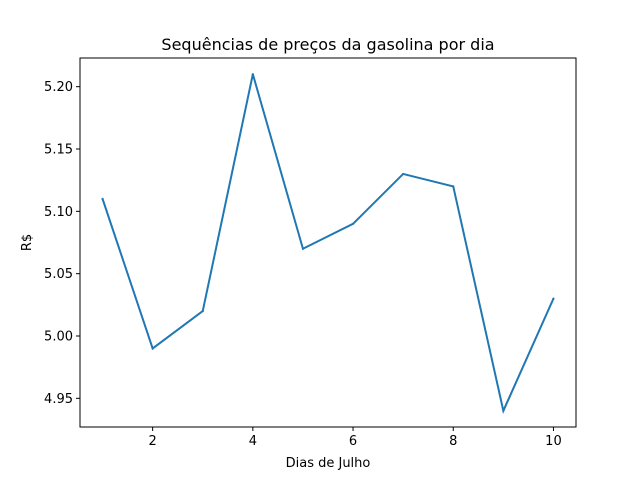 This screenshot has width=640, height=480. Describe the element at coordinates (58, 87) in the screenshot. I see `y-tick-label: 5.20` at that location.